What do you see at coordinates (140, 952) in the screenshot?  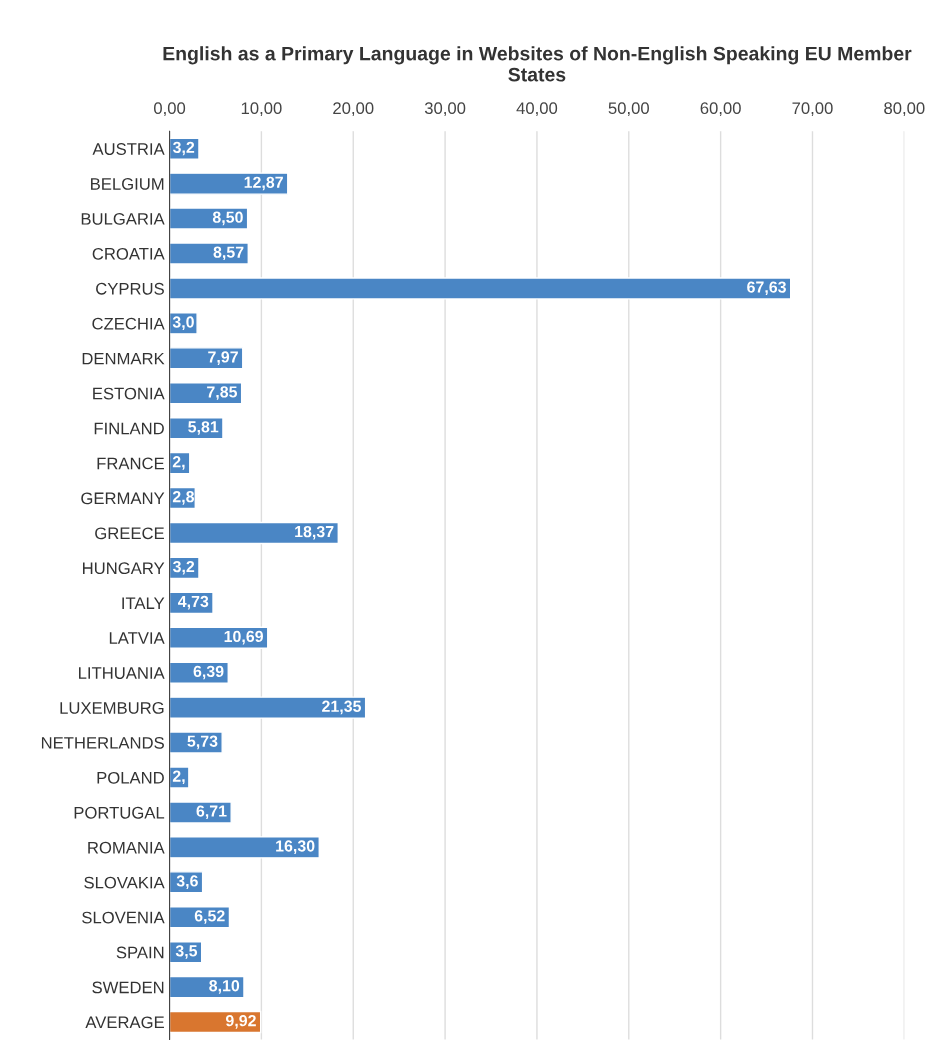 I see `y-tick-label: SPAIN` at bounding box center [140, 952].